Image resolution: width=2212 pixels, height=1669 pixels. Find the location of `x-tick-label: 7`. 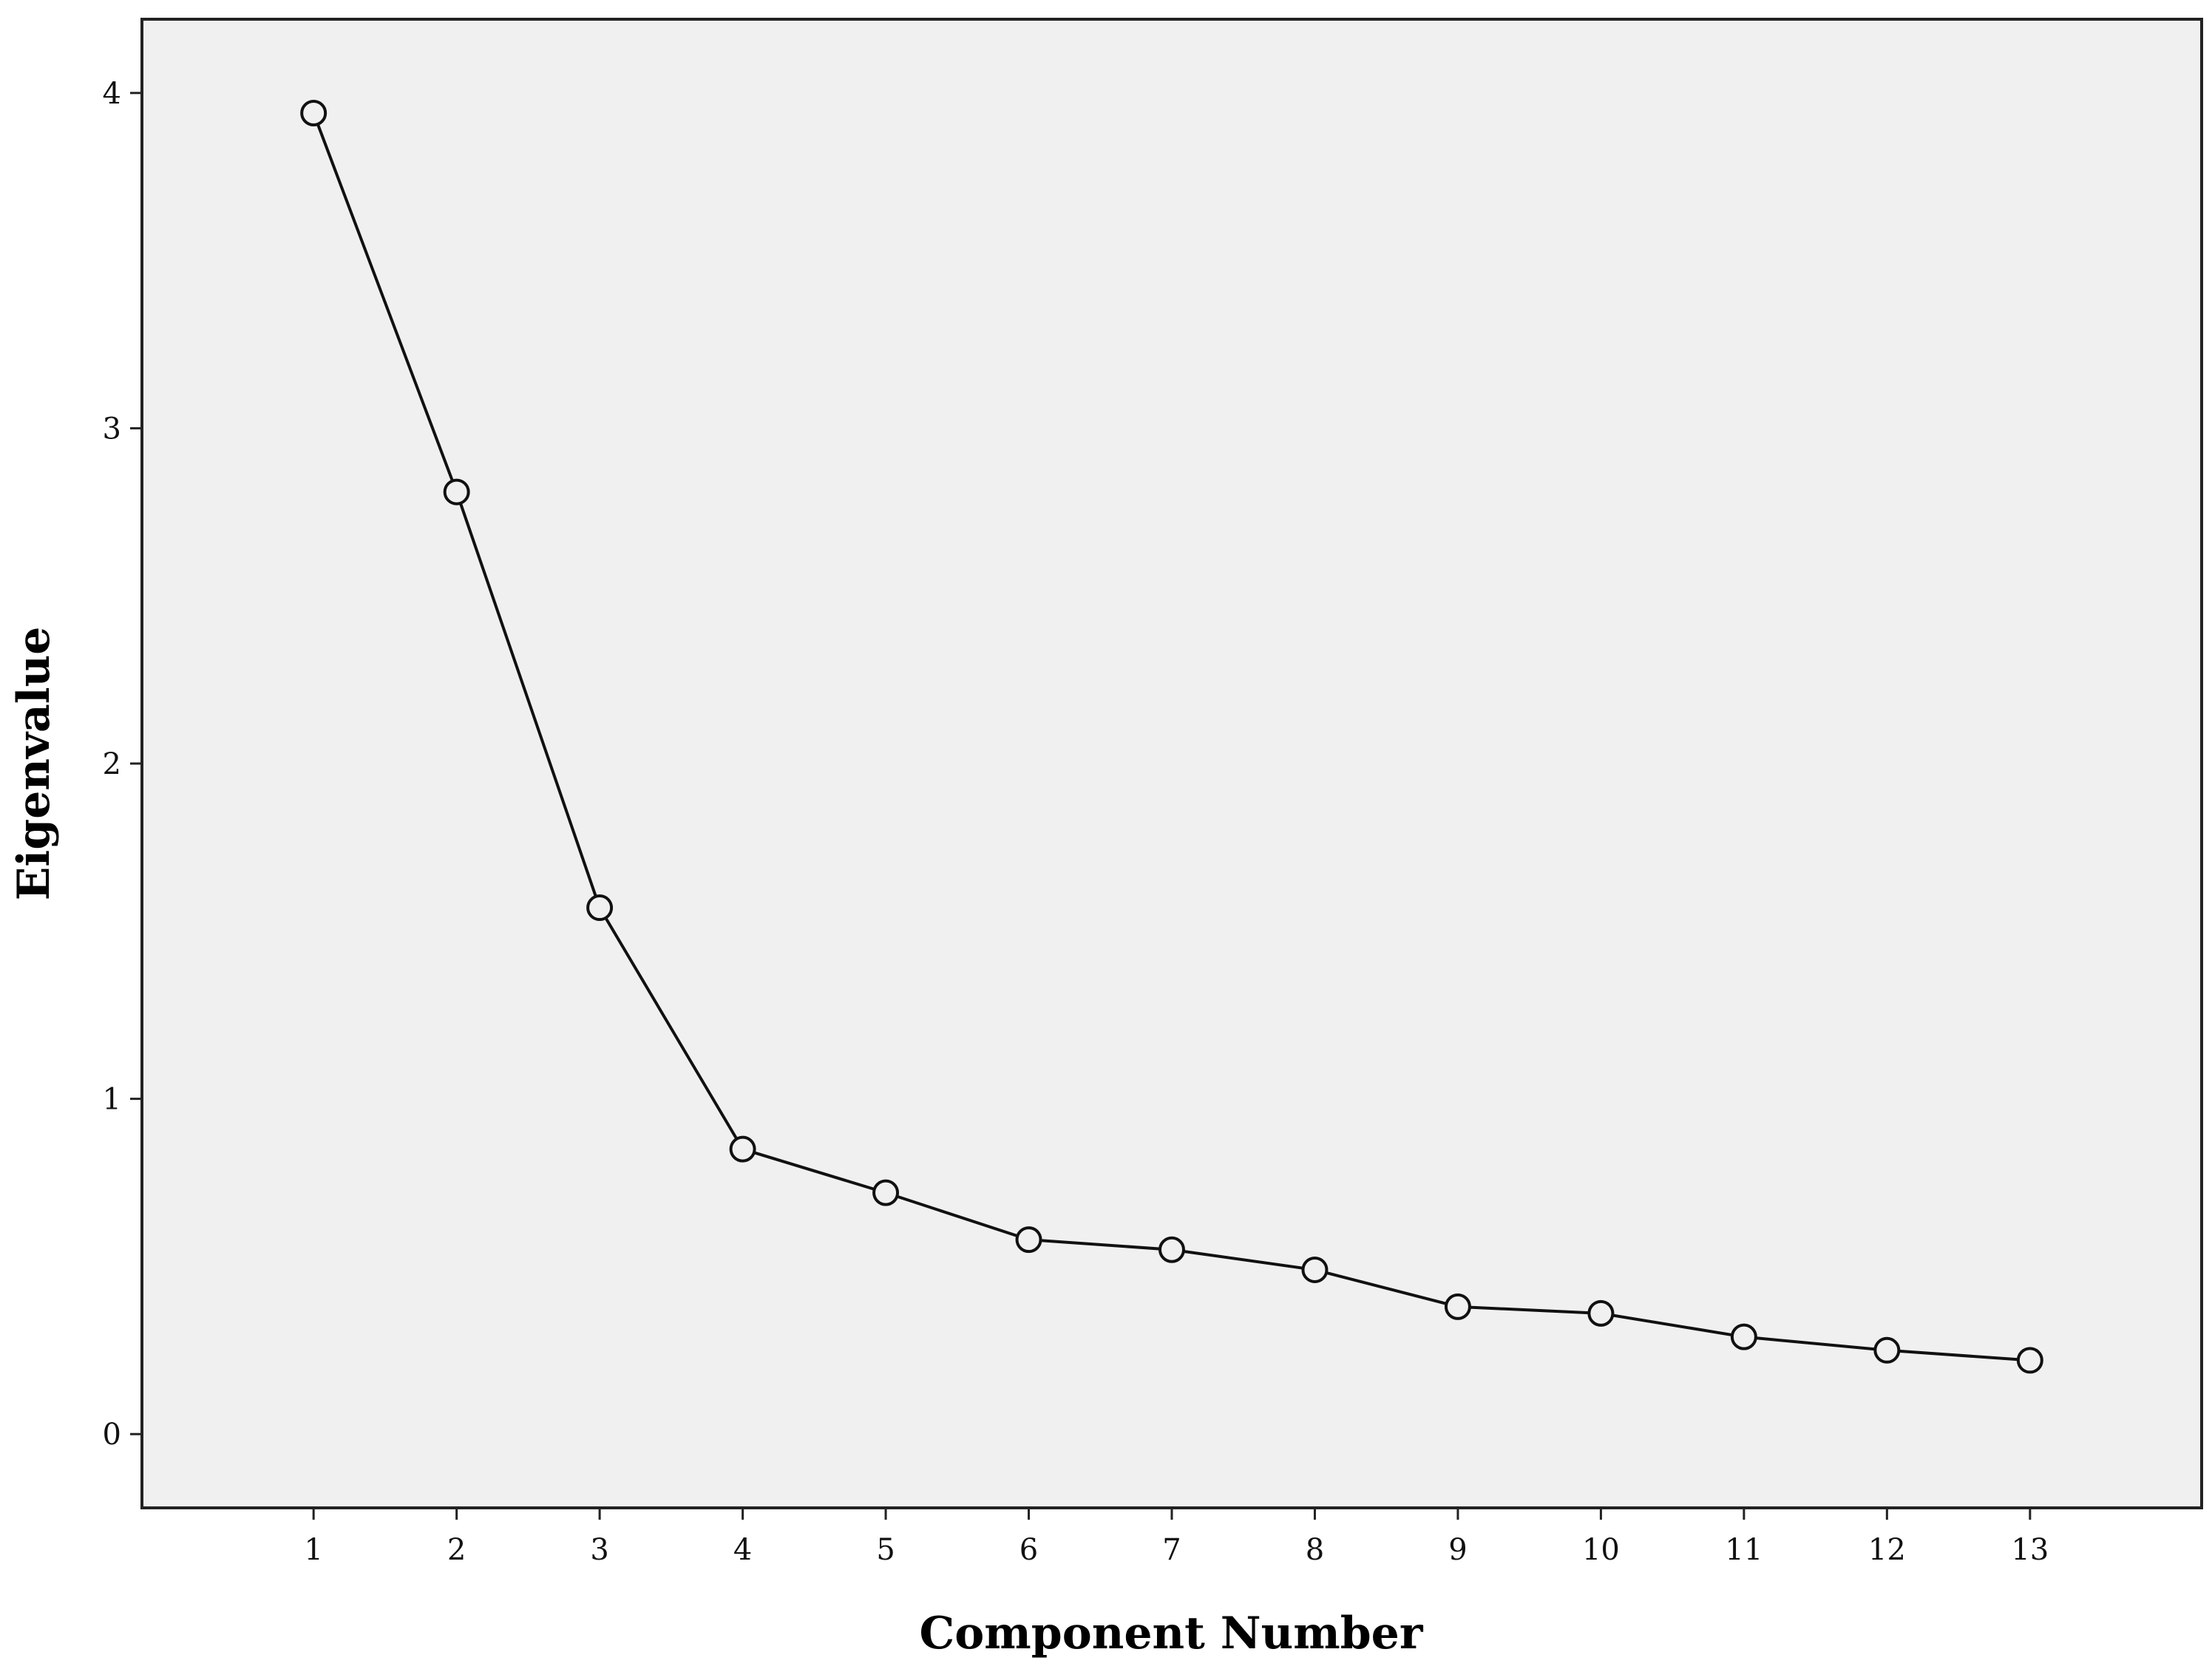

x-tick-label: 7 is located at coordinates (1171, 1550).